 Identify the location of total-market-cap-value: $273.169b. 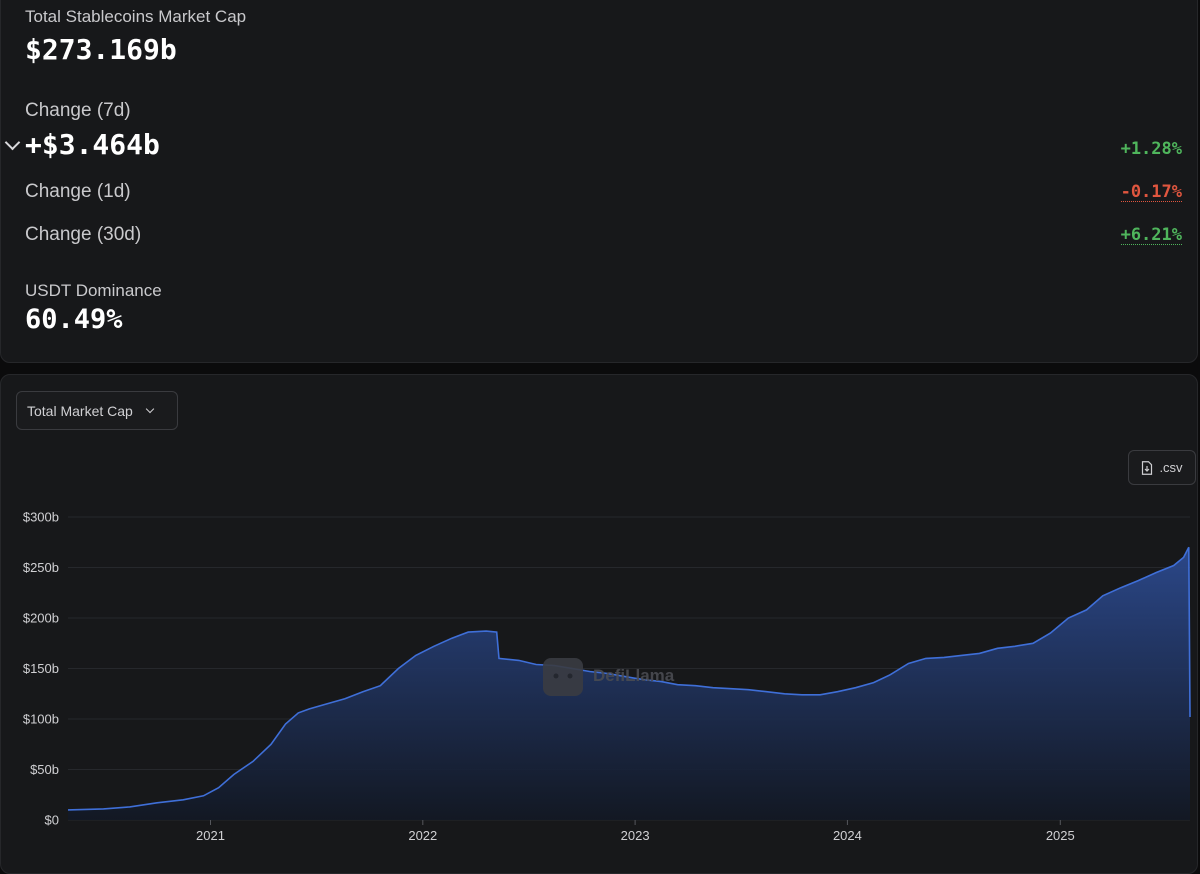
(101, 49).